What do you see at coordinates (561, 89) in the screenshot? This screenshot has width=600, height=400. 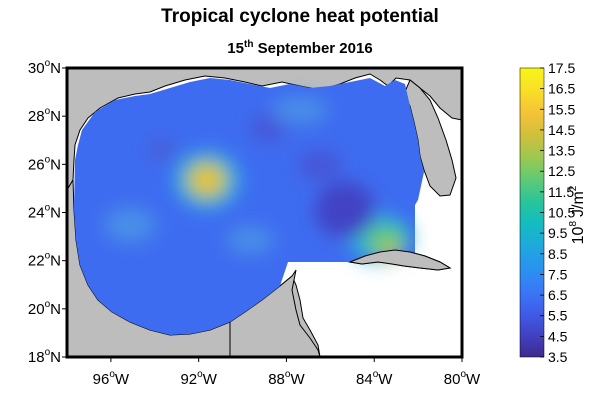 I see `colorbar-tick-label: 16.5` at bounding box center [561, 89].